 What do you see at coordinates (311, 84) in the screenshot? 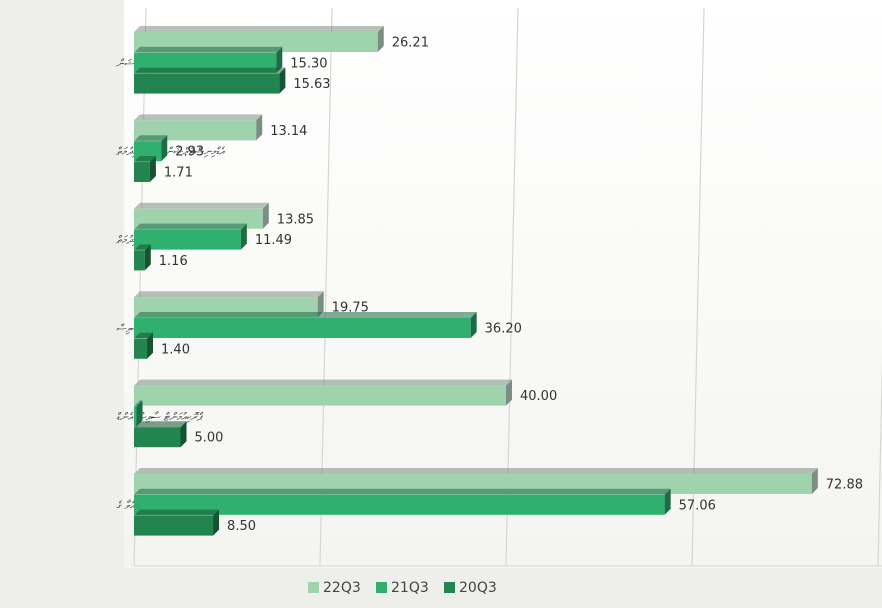
I see `value-label: 15.63` at bounding box center [311, 84].